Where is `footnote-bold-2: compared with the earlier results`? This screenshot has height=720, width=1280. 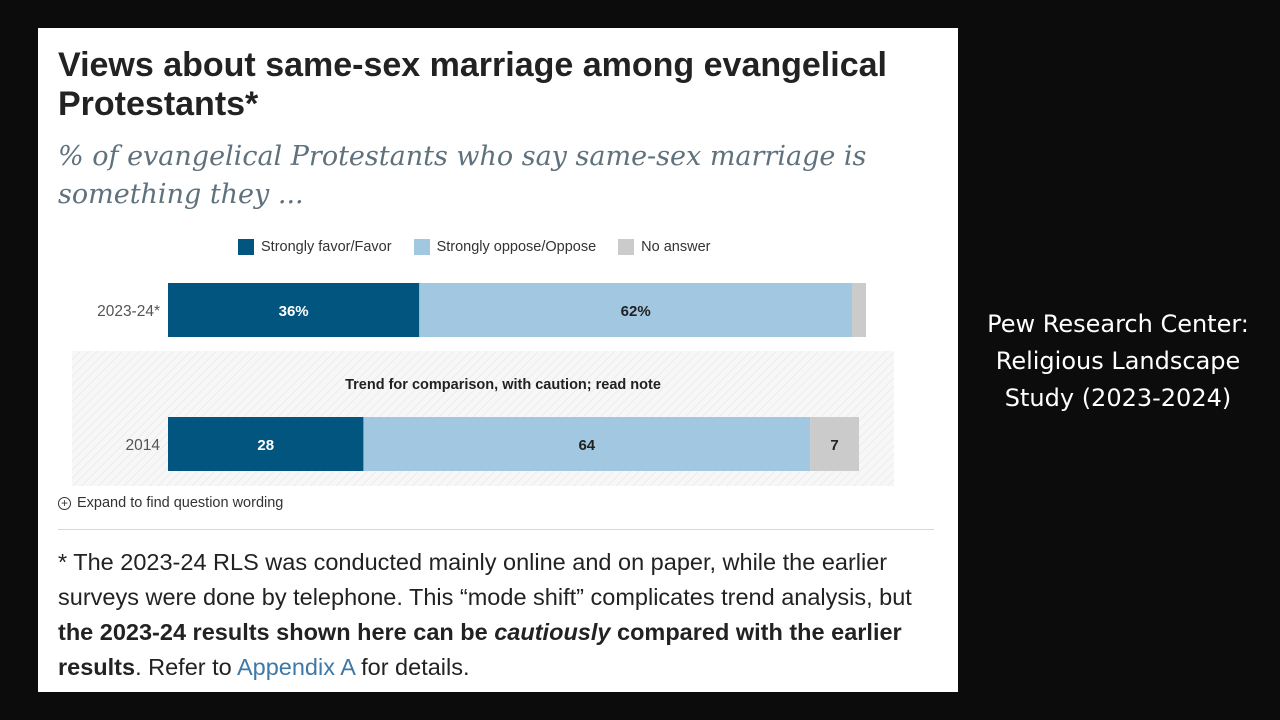
footnote-bold-2: compared with the earlier results is located at coordinates (480, 649).